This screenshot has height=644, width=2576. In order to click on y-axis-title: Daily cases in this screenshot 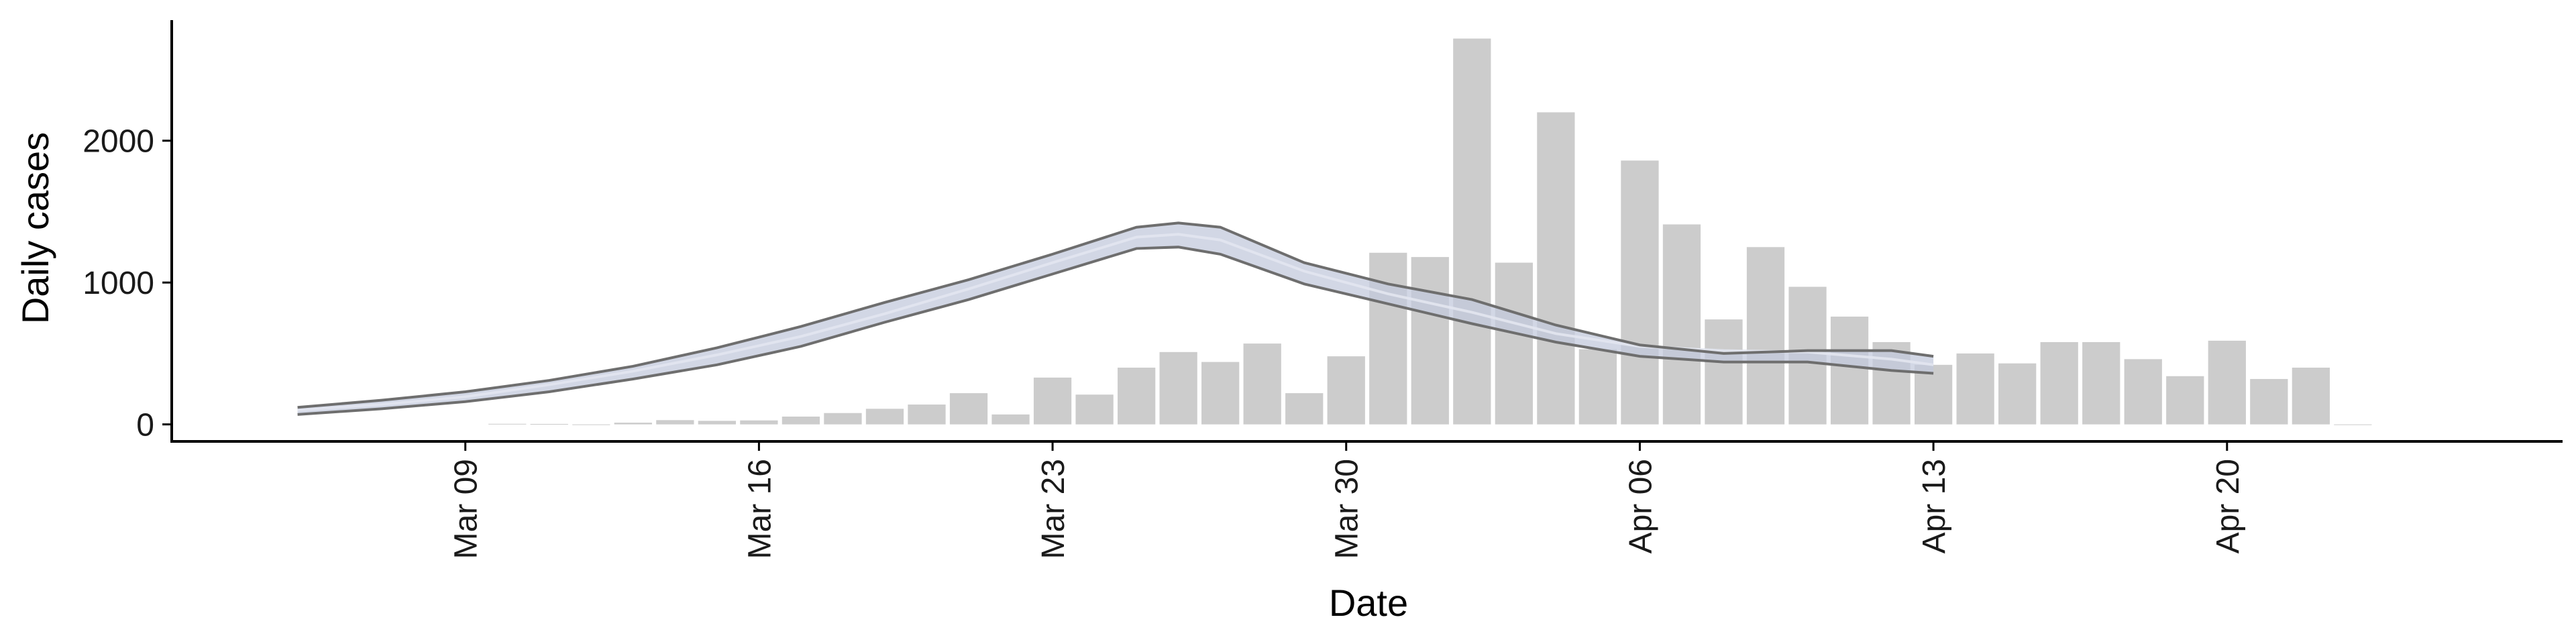, I will do `click(35, 228)`.